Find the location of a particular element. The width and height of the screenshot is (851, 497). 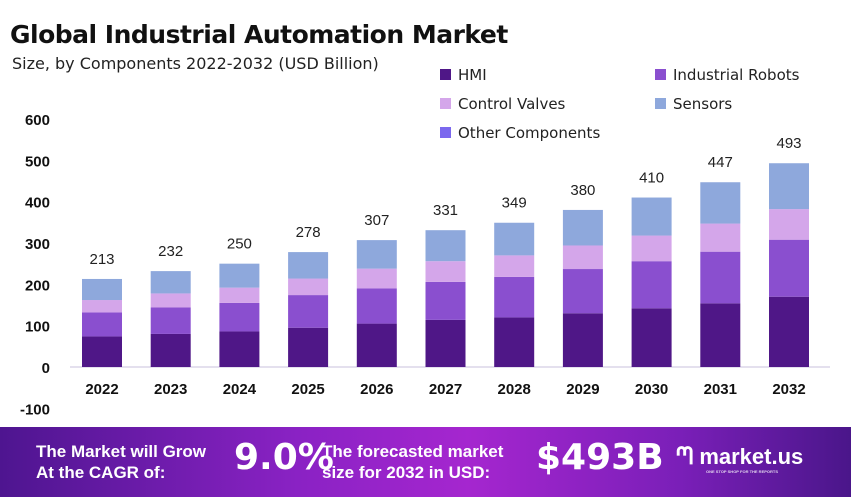

x-tick-label: 2029 is located at coordinates (582, 389).